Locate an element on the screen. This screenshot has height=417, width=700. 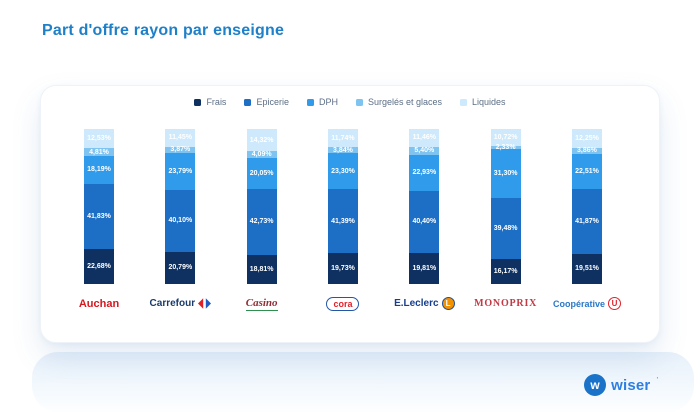
brand-logo-text: Coopérative is located at coordinates (578, 303).